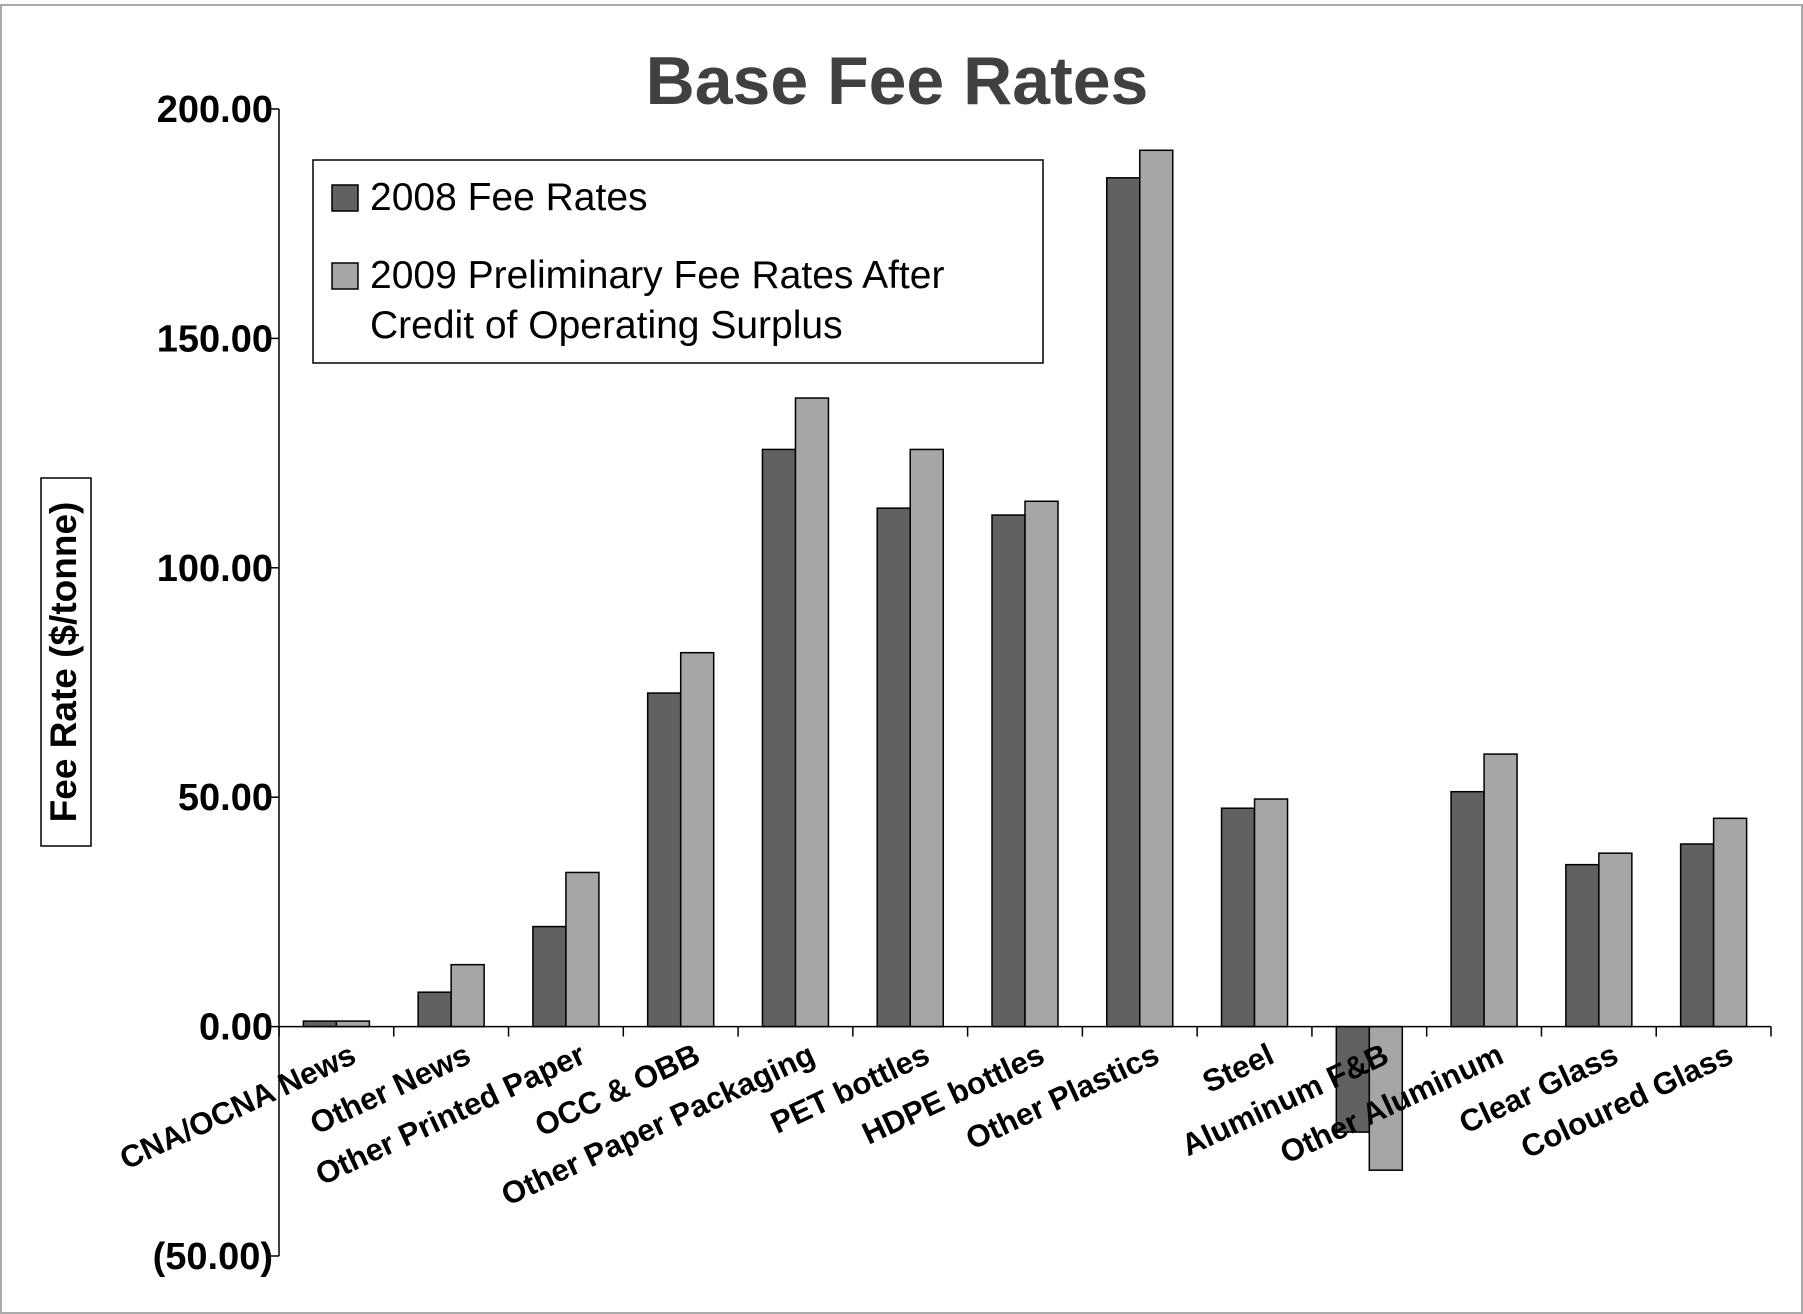  Describe the element at coordinates (215, 110) in the screenshot. I see `y-tick-label: 200.00` at that location.